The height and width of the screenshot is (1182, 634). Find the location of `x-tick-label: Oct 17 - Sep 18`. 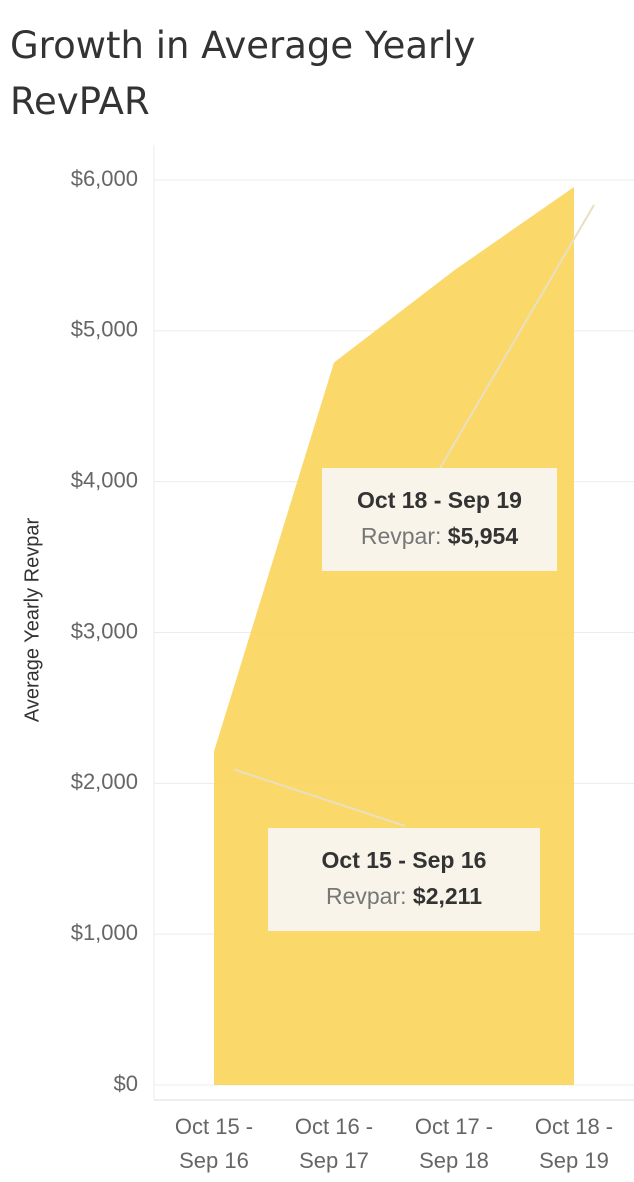

x-tick-label: Oct 17 - Sep 18 is located at coordinates (454, 1143).